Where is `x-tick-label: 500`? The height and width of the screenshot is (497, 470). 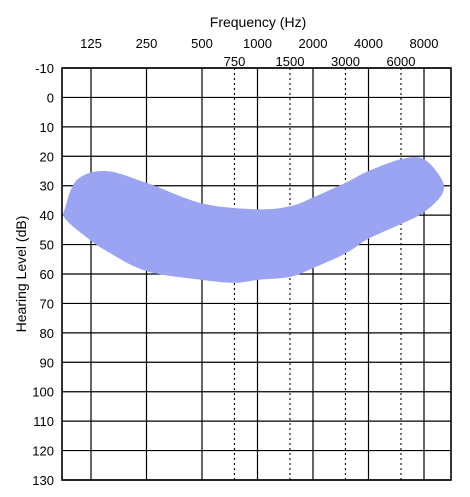
x-tick-label: 500 is located at coordinates (202, 43).